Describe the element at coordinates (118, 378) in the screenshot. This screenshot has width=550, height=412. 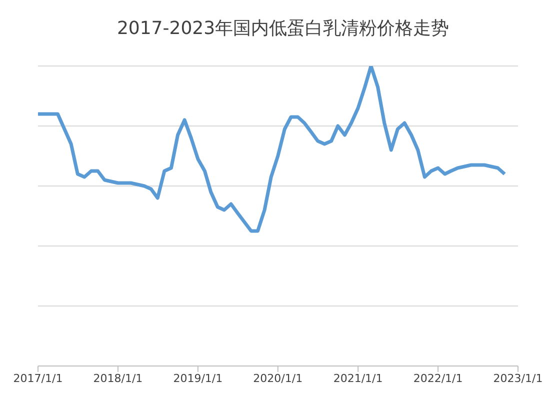
I see `x-tick-label: 2018/1/1` at that location.